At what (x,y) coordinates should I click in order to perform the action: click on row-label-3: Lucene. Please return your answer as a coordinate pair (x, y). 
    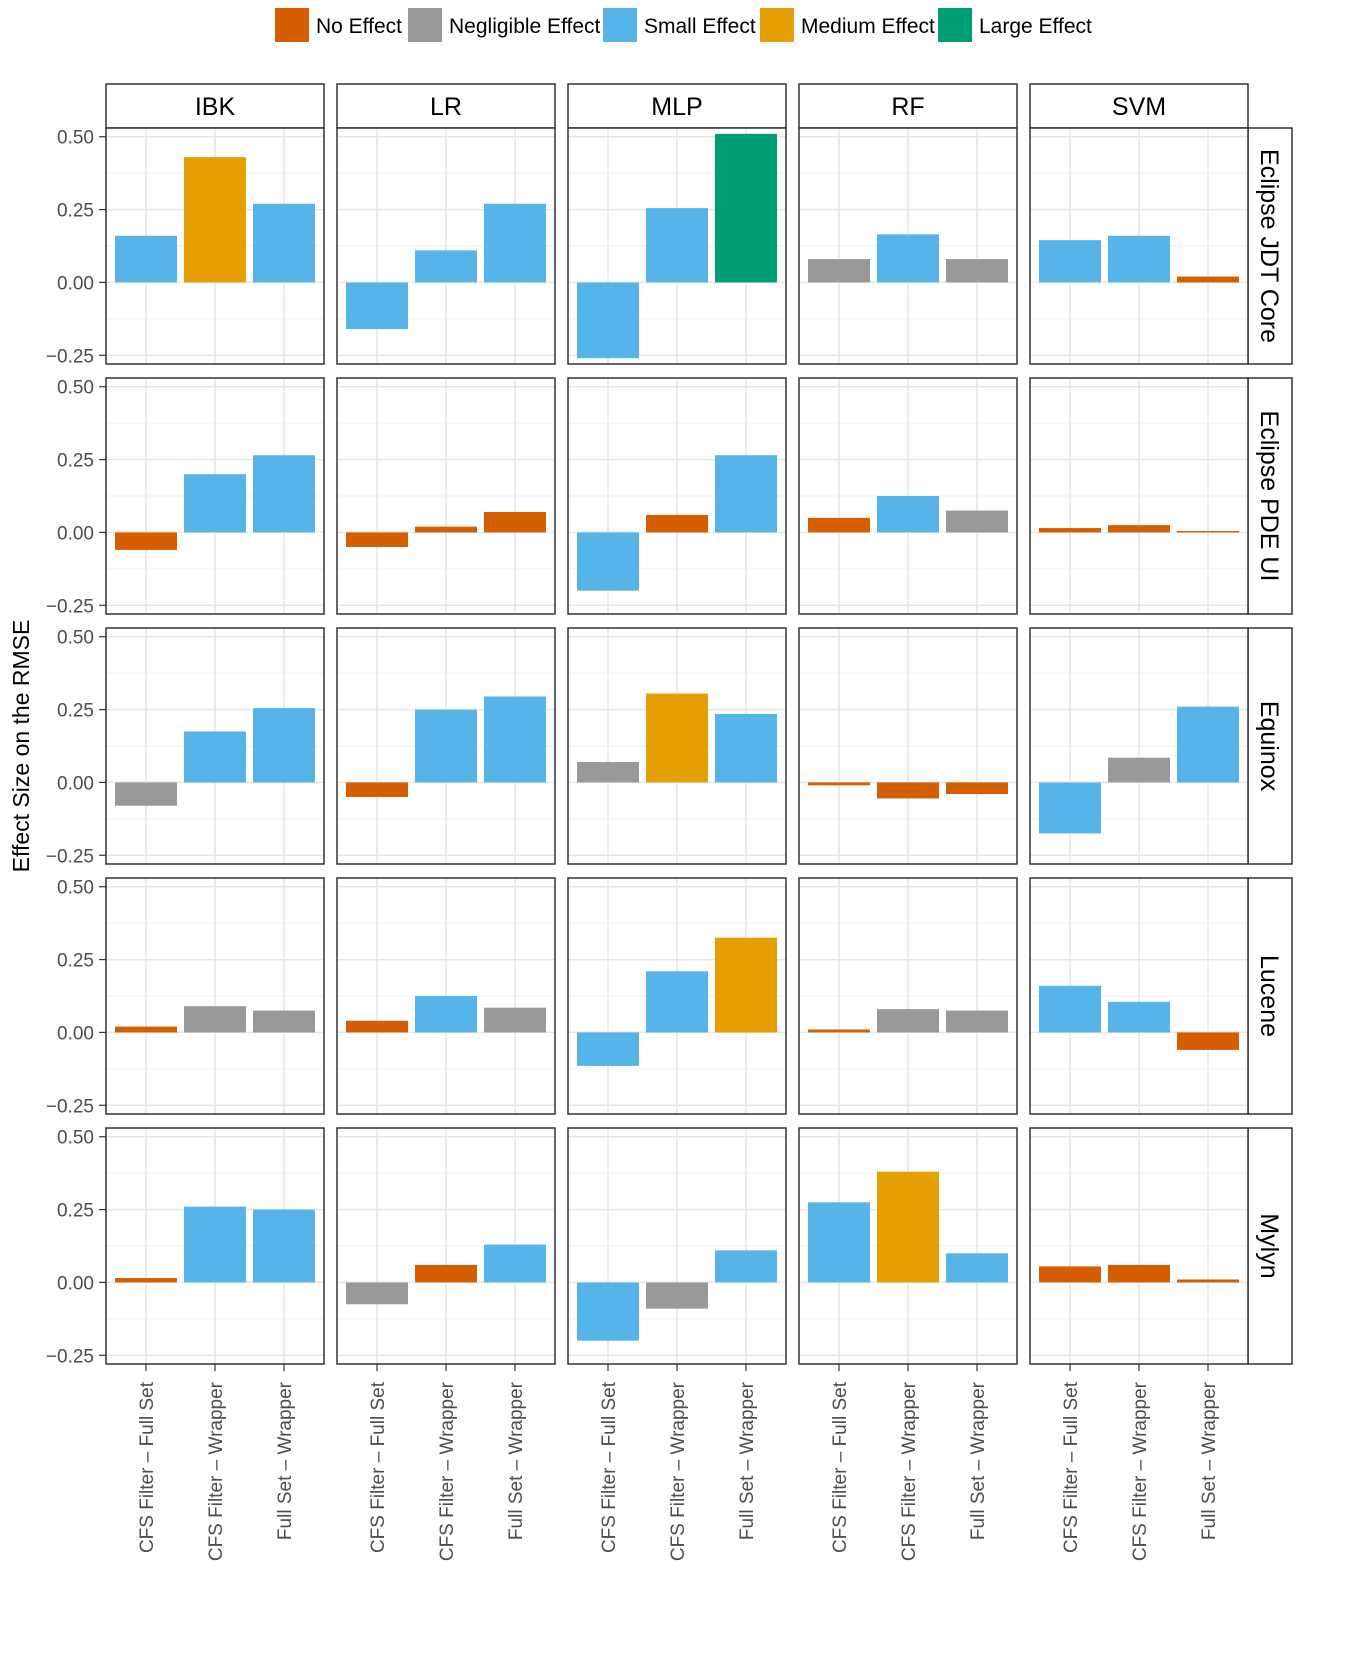
    Looking at the image, I should click on (1269, 996).